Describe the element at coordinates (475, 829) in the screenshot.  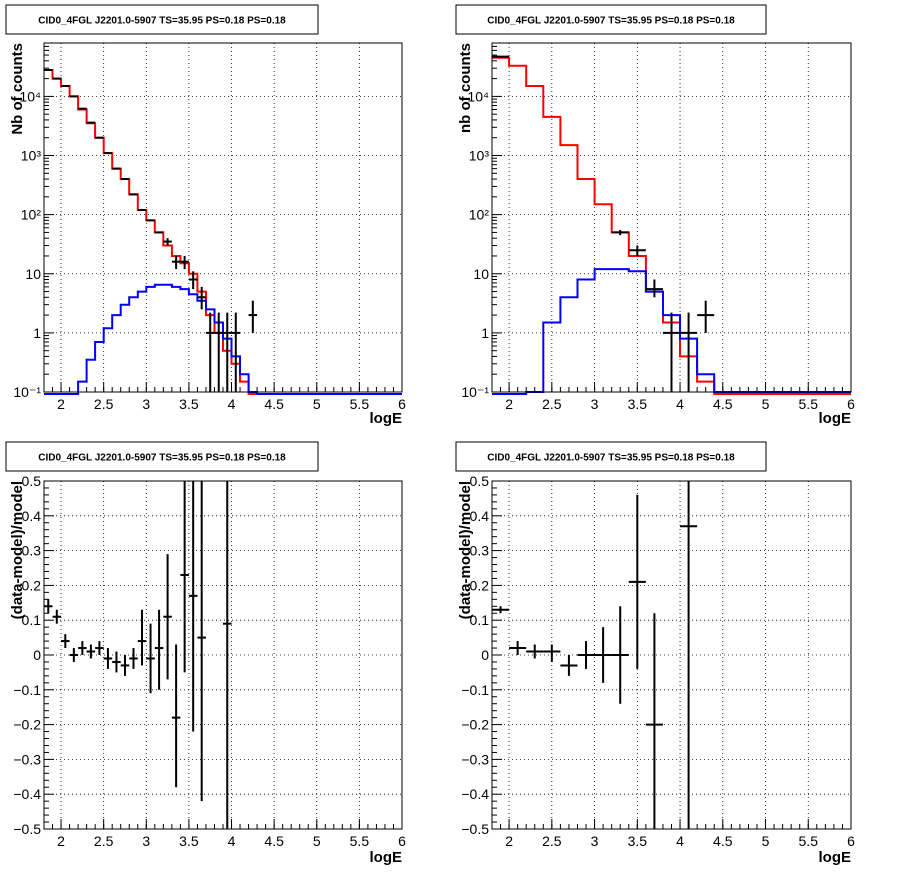
I see `y-tick-label: −0.5` at that location.